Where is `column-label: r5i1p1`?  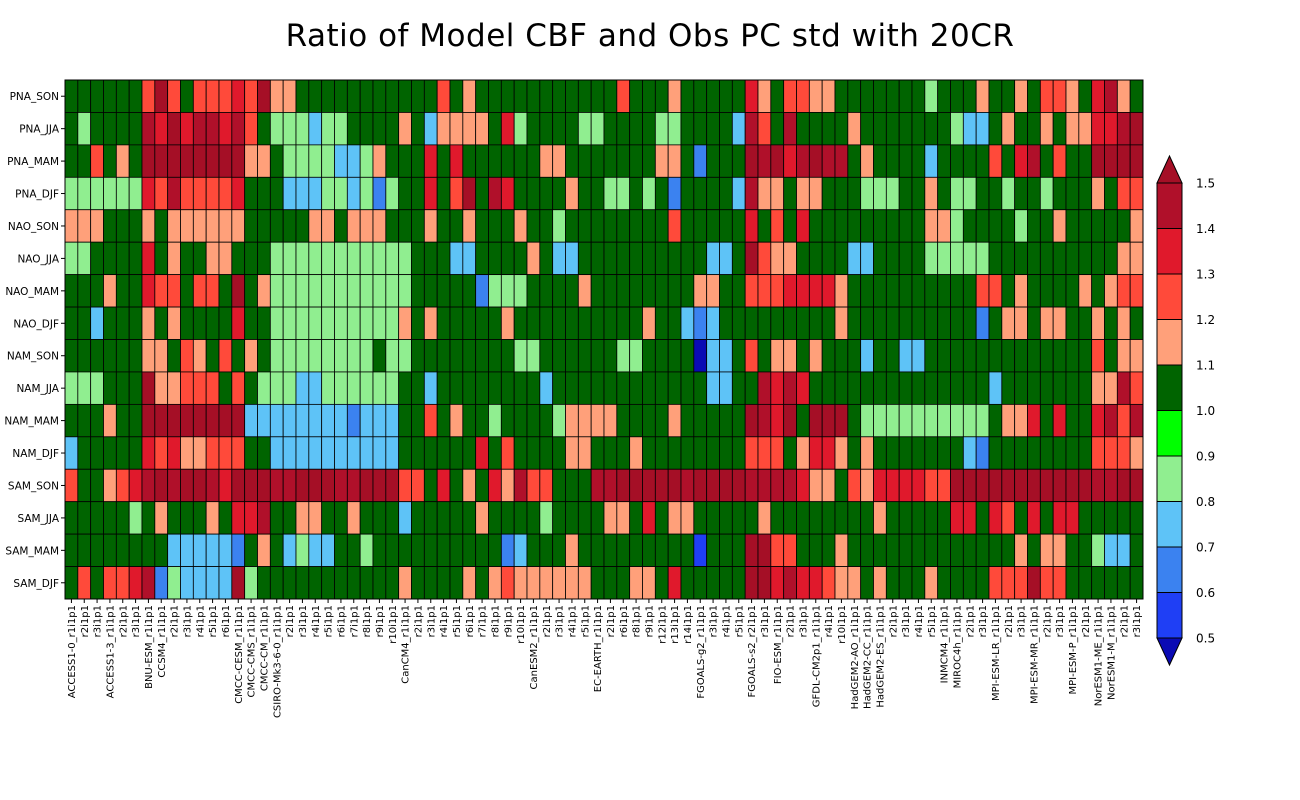
column-label: r5i1p1 is located at coordinates (457, 621).